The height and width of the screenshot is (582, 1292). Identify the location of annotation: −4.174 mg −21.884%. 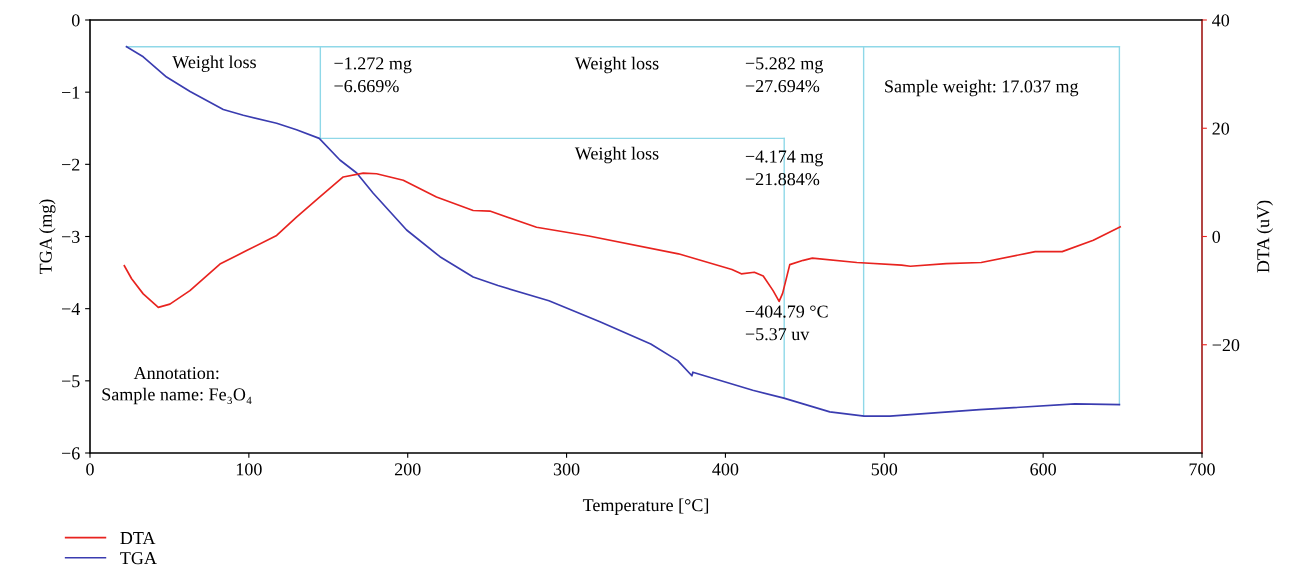
(784, 168).